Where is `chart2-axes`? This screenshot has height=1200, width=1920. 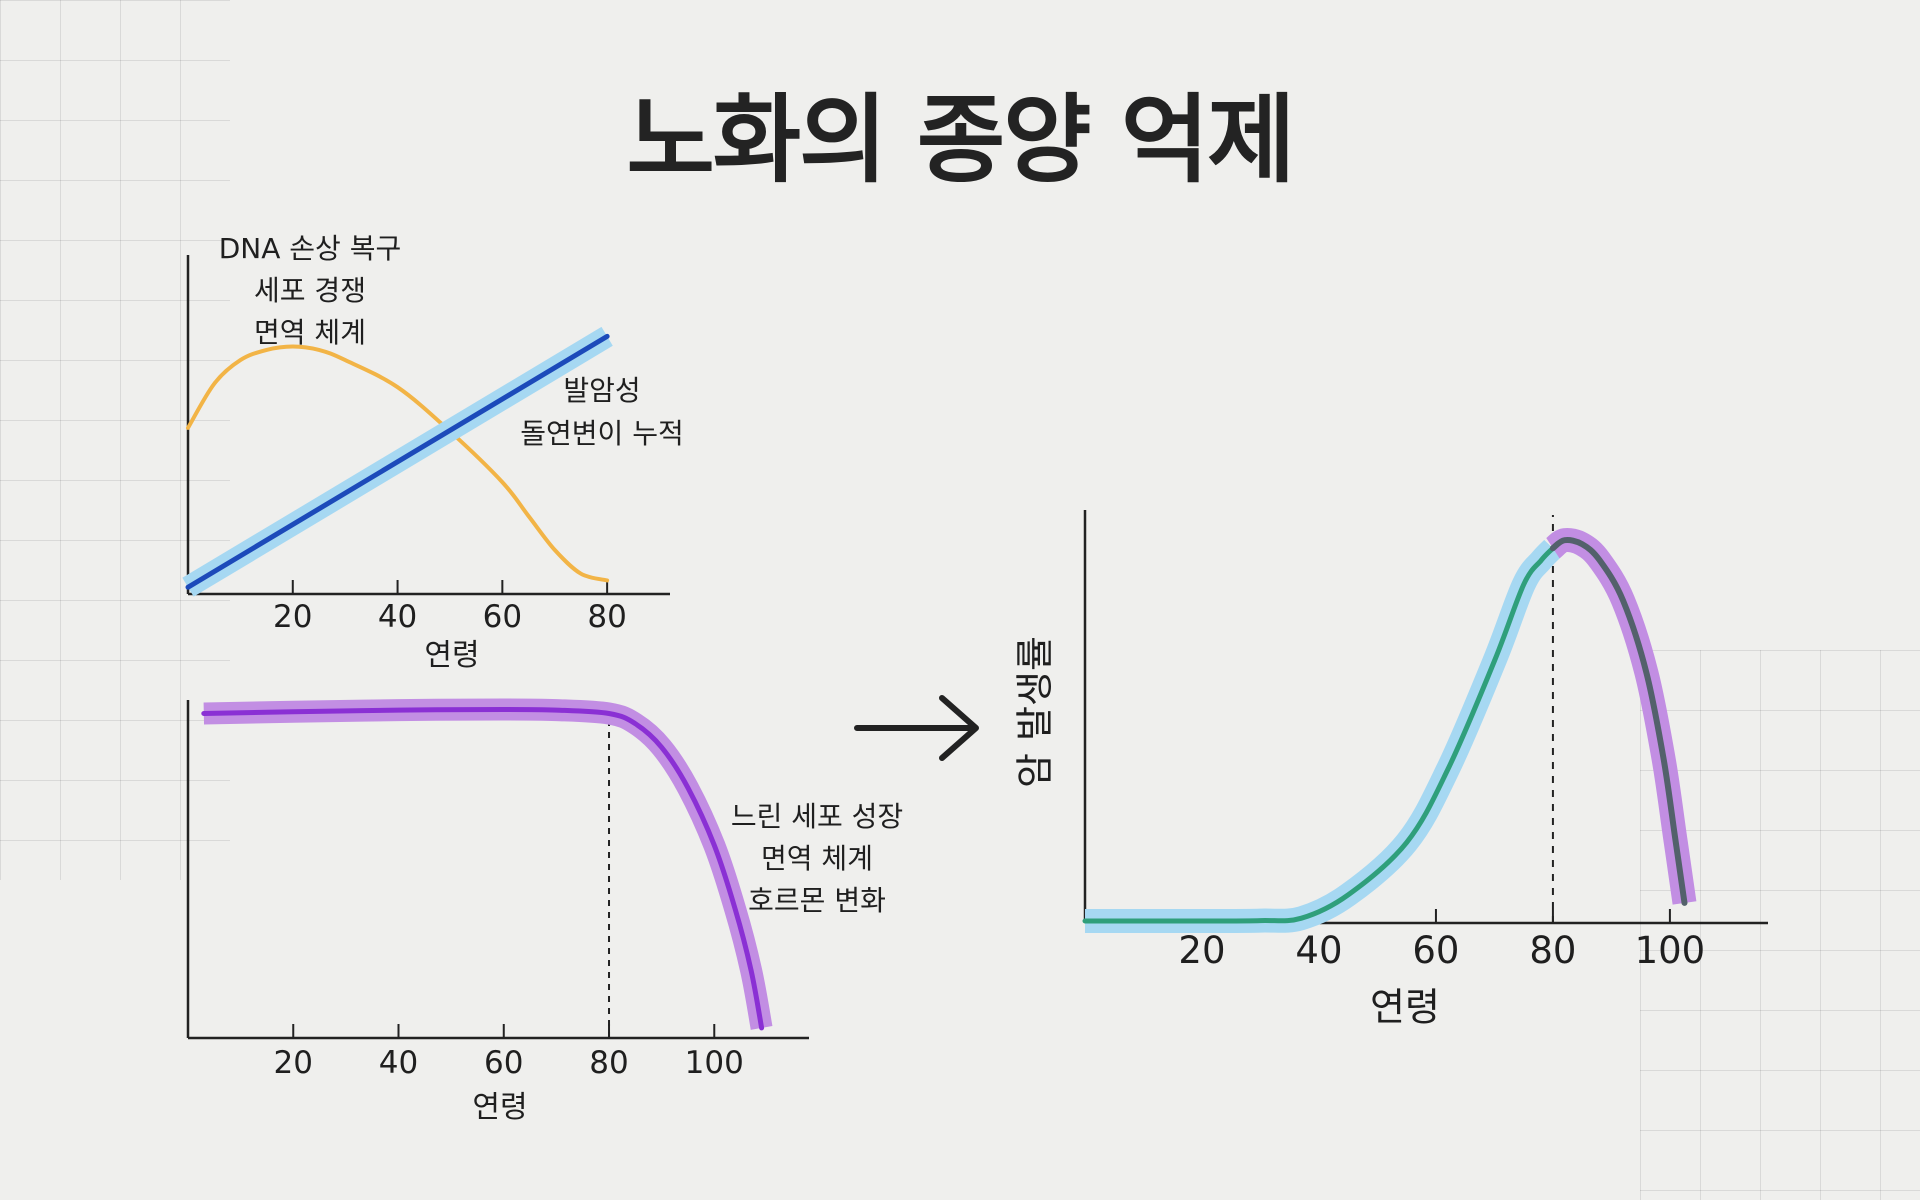
chart2-axes is located at coordinates (497, 870).